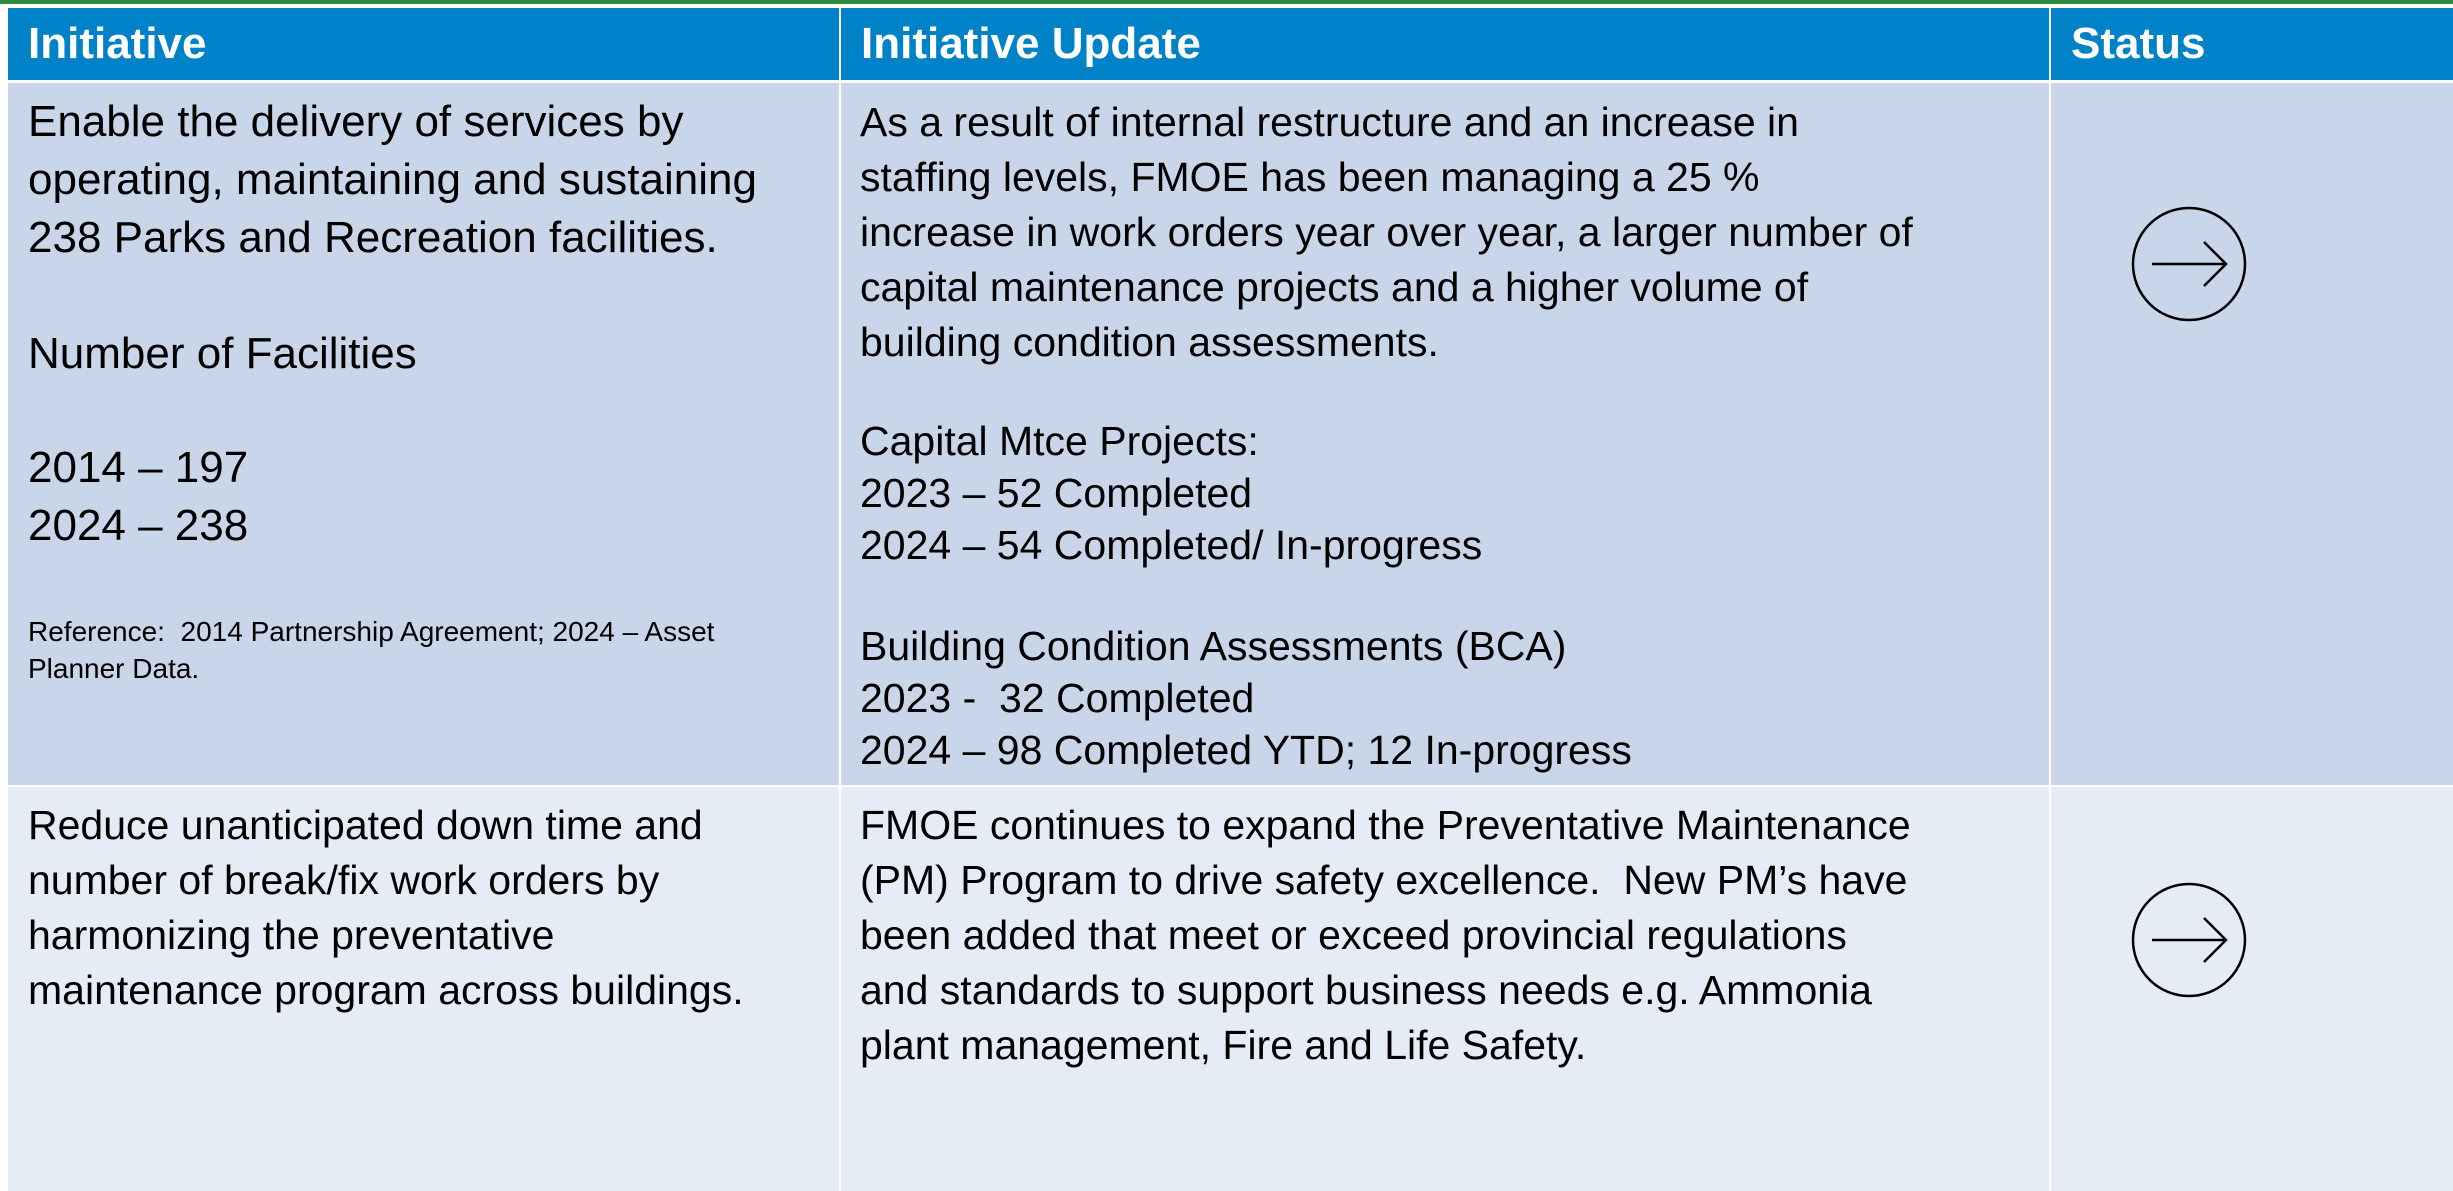 This screenshot has height=1191, width=2453. What do you see at coordinates (1059, 441) in the screenshot?
I see `text-line: Capital Mtce Projects:` at bounding box center [1059, 441].